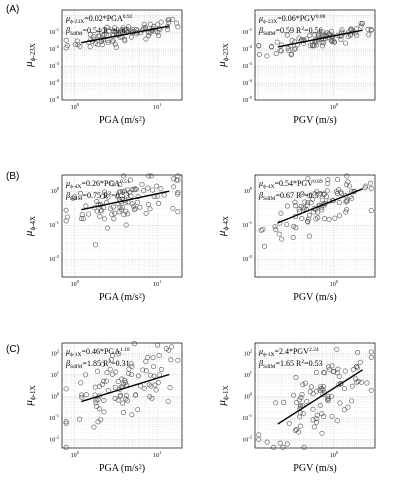  I want to click on y-tick-label: 10⁻², so click(54, 438).